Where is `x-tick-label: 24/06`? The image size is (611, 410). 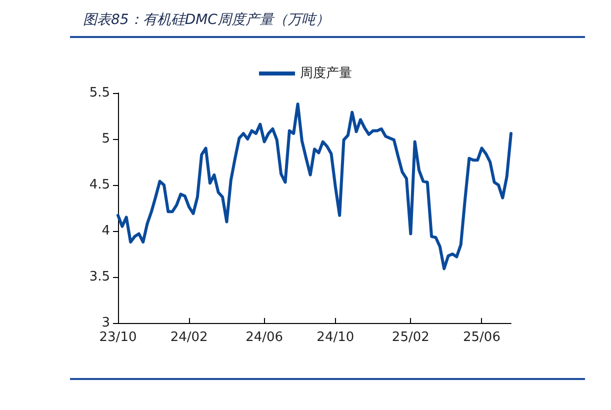
x-tick-label: 24/06 is located at coordinates (265, 337).